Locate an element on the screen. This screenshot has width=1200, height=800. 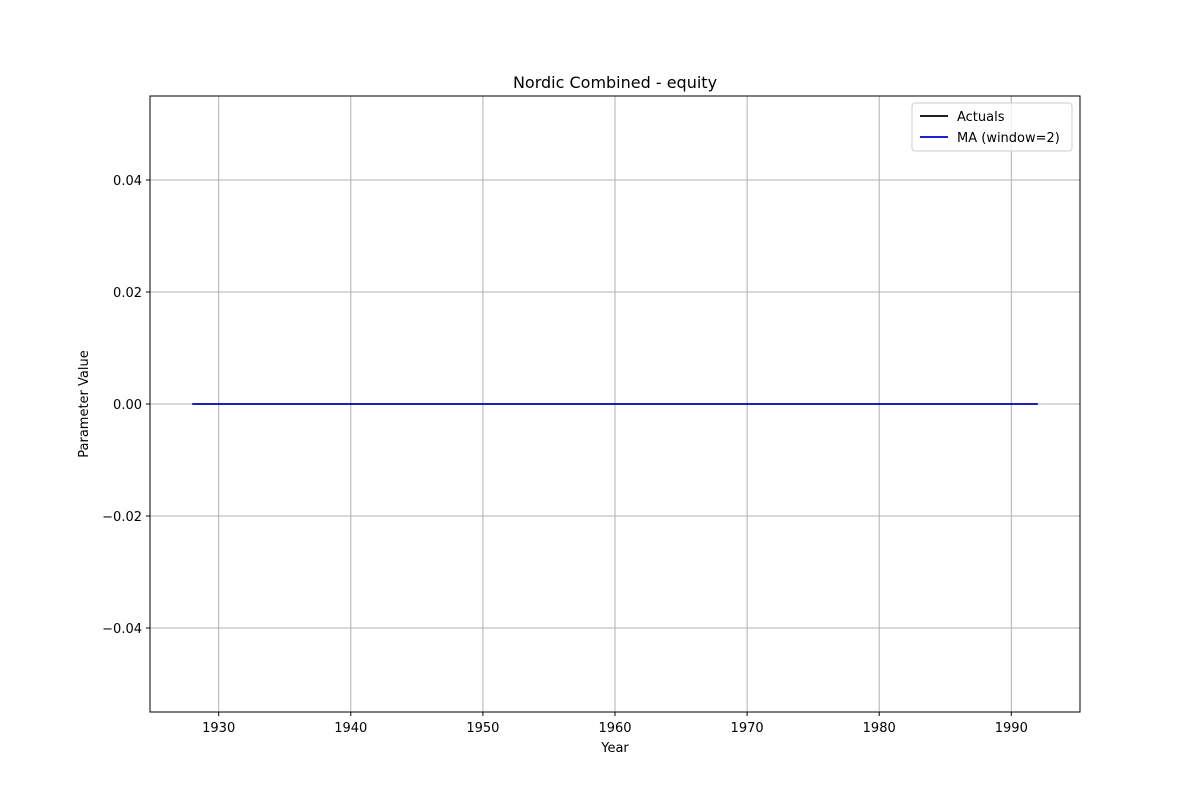
y-tick-label: 0.04 is located at coordinates (127, 181).